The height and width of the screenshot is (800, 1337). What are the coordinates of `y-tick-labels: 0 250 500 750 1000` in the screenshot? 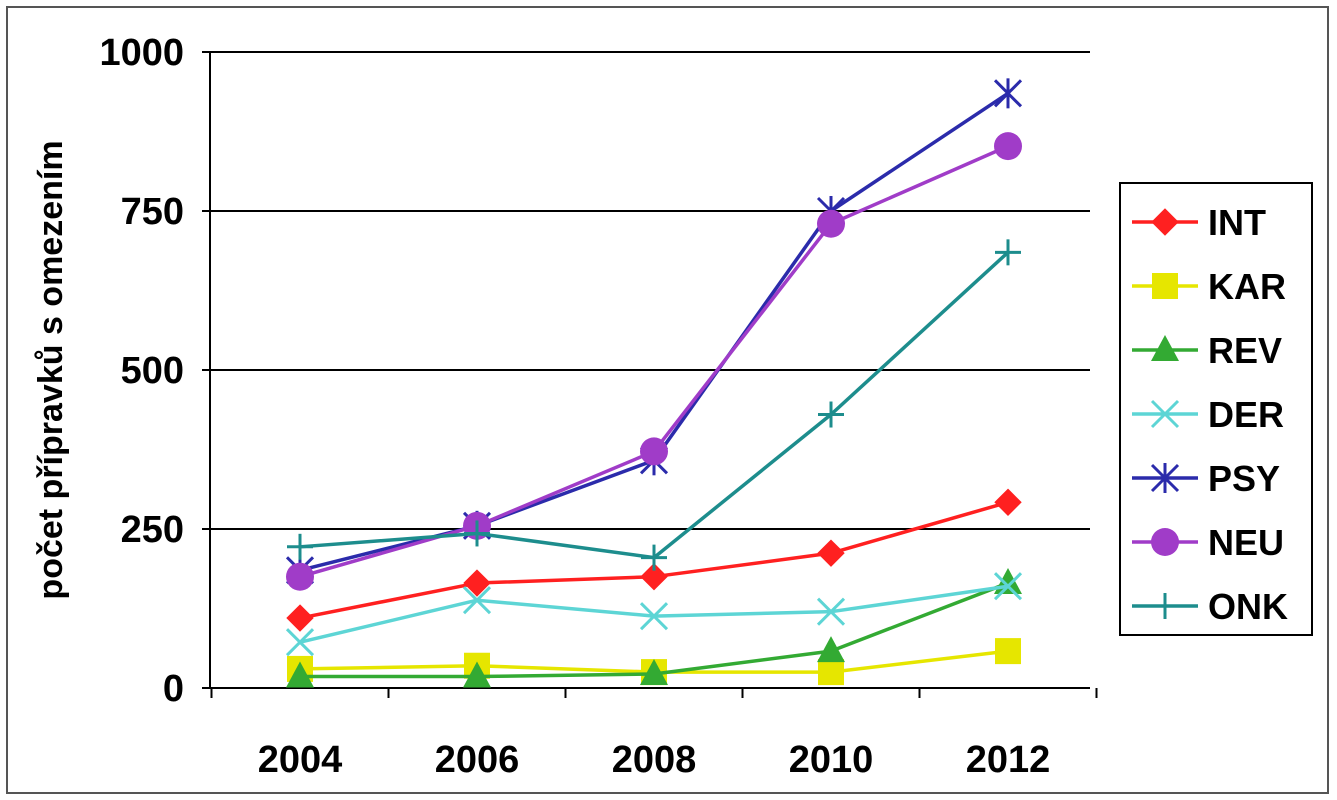 It's located at (141, 371).